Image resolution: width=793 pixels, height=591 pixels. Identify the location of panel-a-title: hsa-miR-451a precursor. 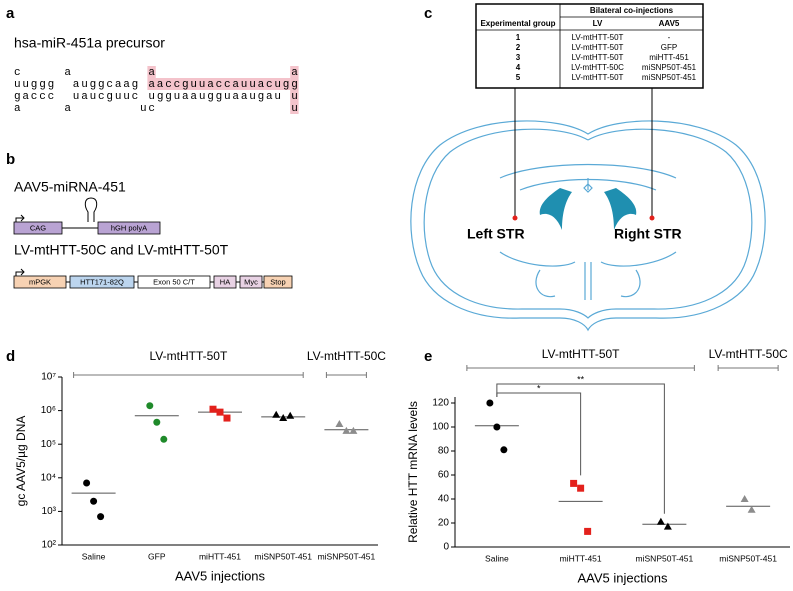
(89, 43).